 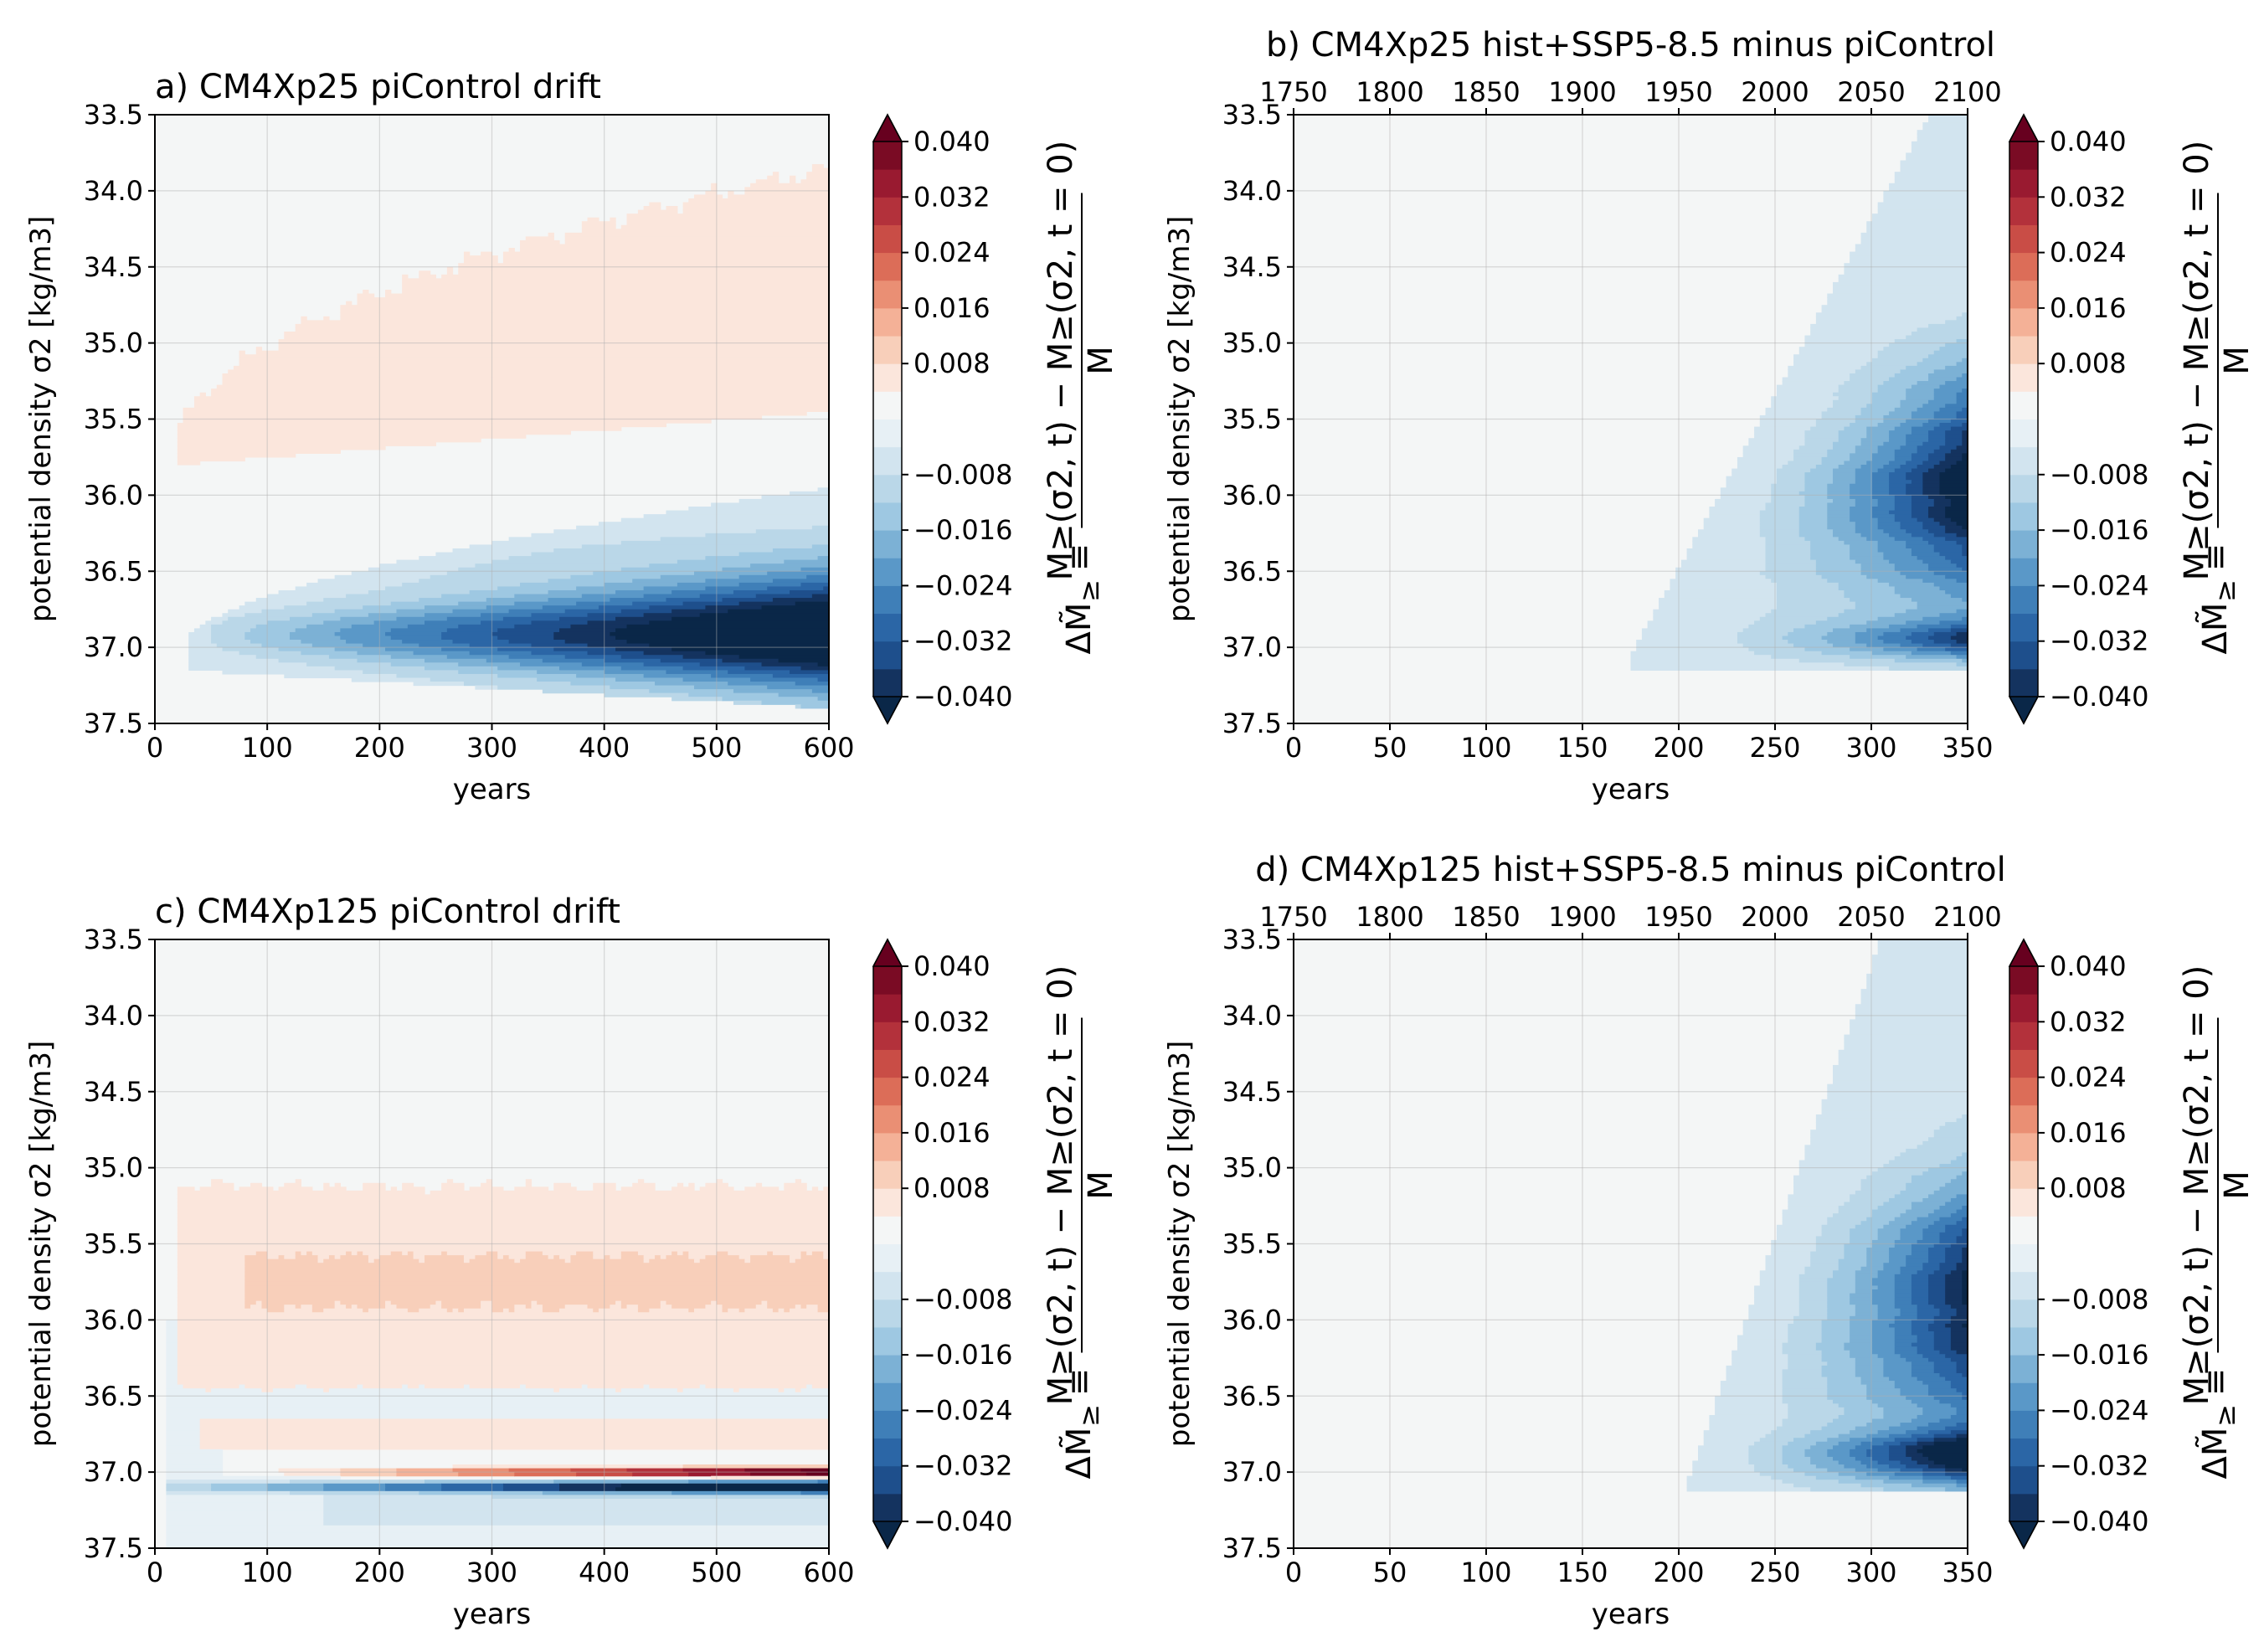 What do you see at coordinates (1485, 1572) in the screenshot?
I see `x-tick-label: 100` at bounding box center [1485, 1572].